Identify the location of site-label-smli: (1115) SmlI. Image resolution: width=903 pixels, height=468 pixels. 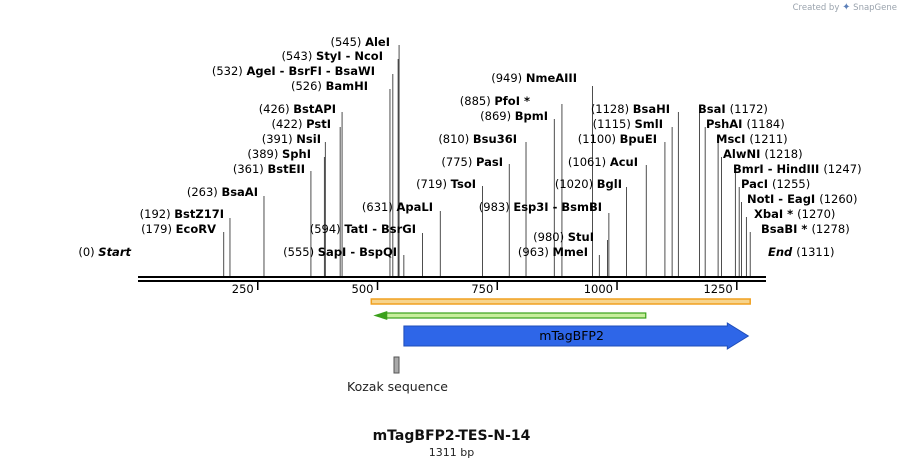
(628, 124).